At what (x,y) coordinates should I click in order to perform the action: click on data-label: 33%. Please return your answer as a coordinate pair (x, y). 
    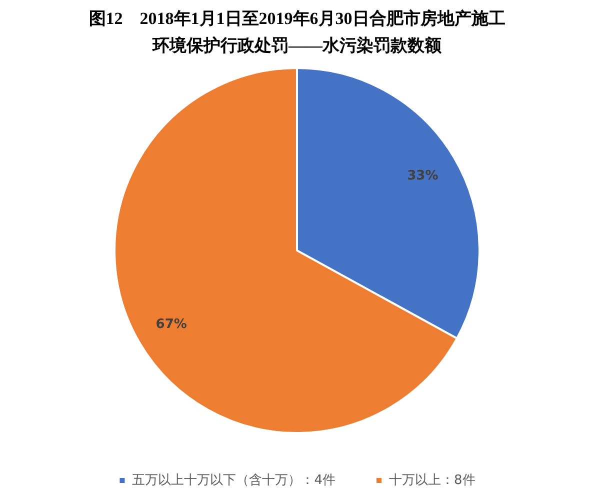
    Looking at the image, I should click on (422, 176).